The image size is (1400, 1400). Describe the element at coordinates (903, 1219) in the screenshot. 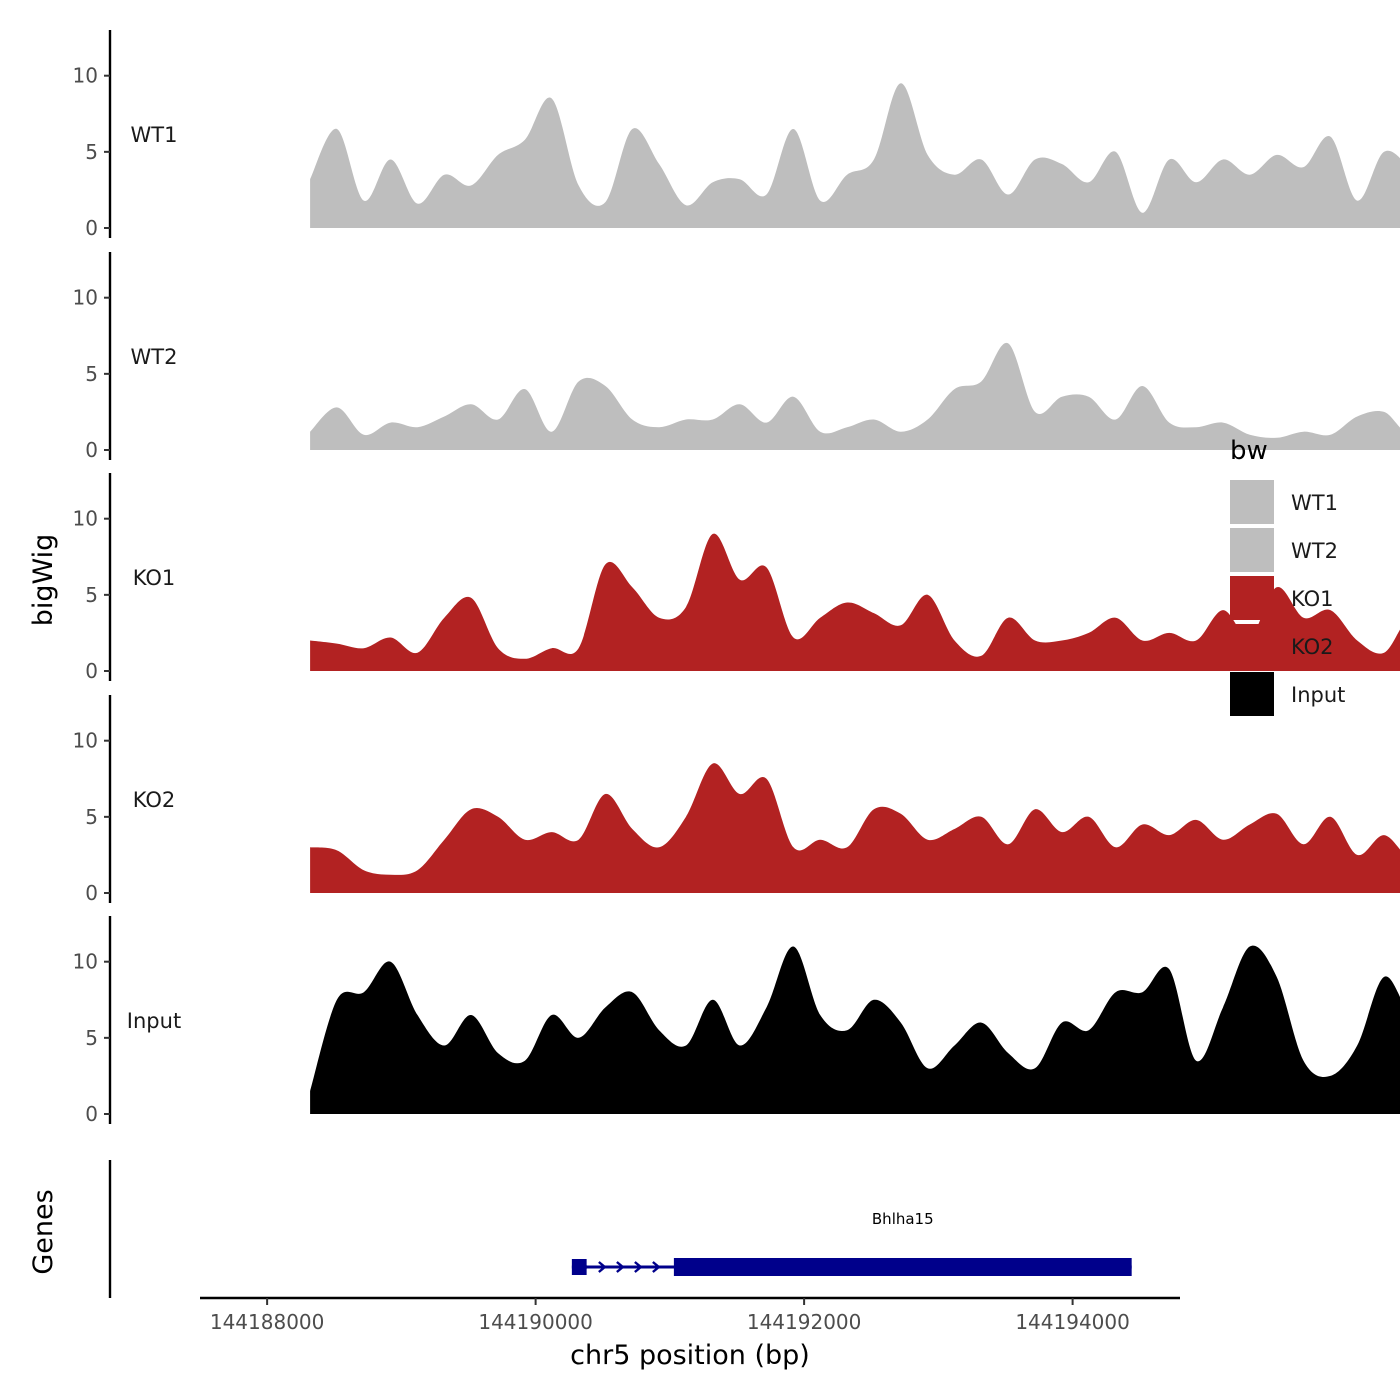

I see `gene-name-label: Bhlha15` at that location.